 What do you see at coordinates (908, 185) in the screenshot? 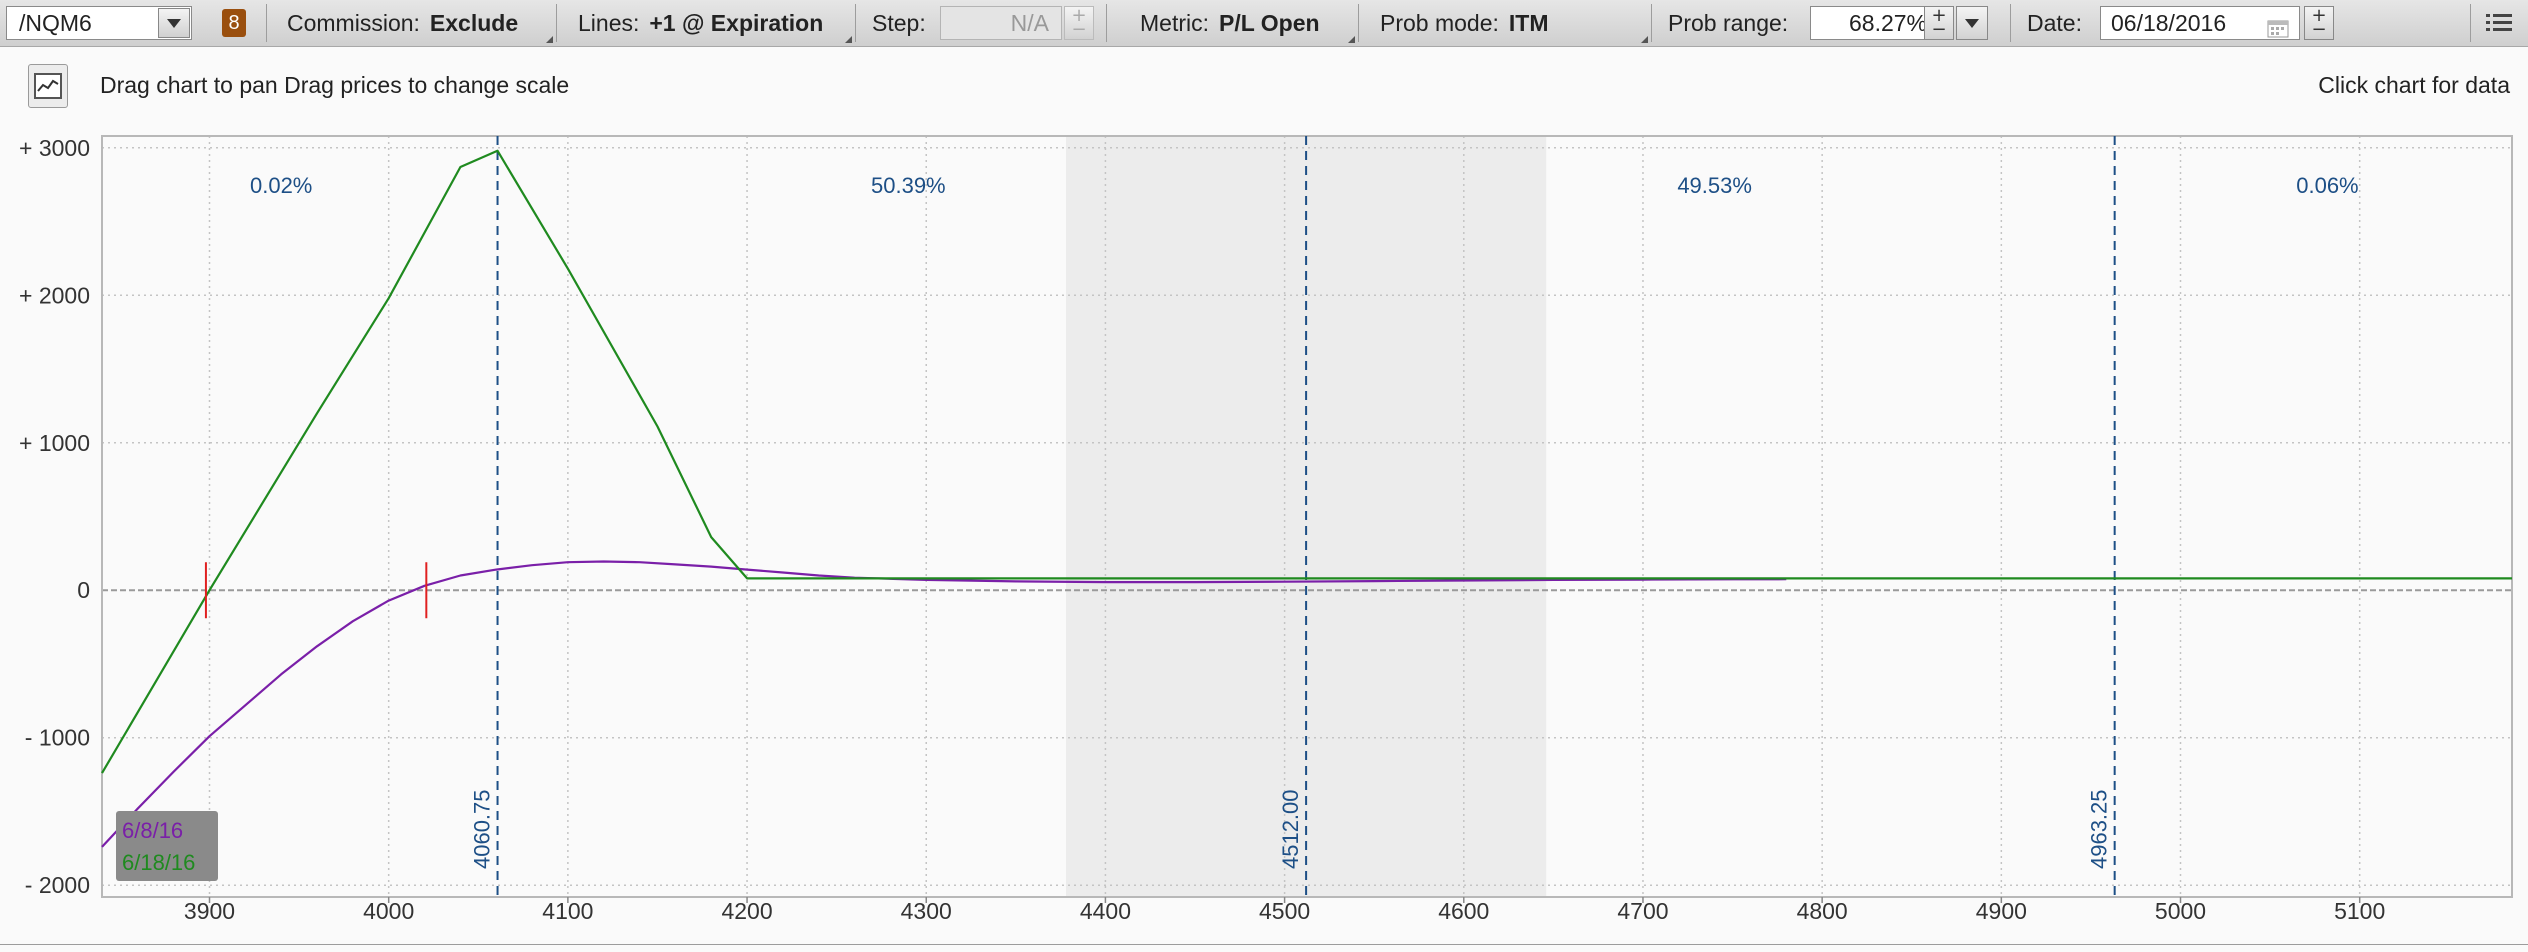
I see `probability-label: 50.39%` at bounding box center [908, 185].